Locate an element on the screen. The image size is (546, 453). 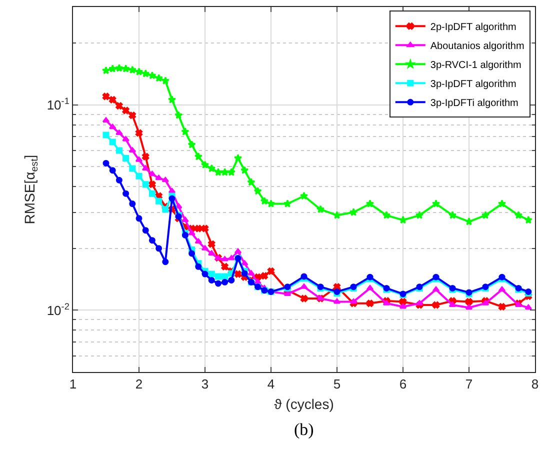
x-tick-label: 5 is located at coordinates (337, 384).